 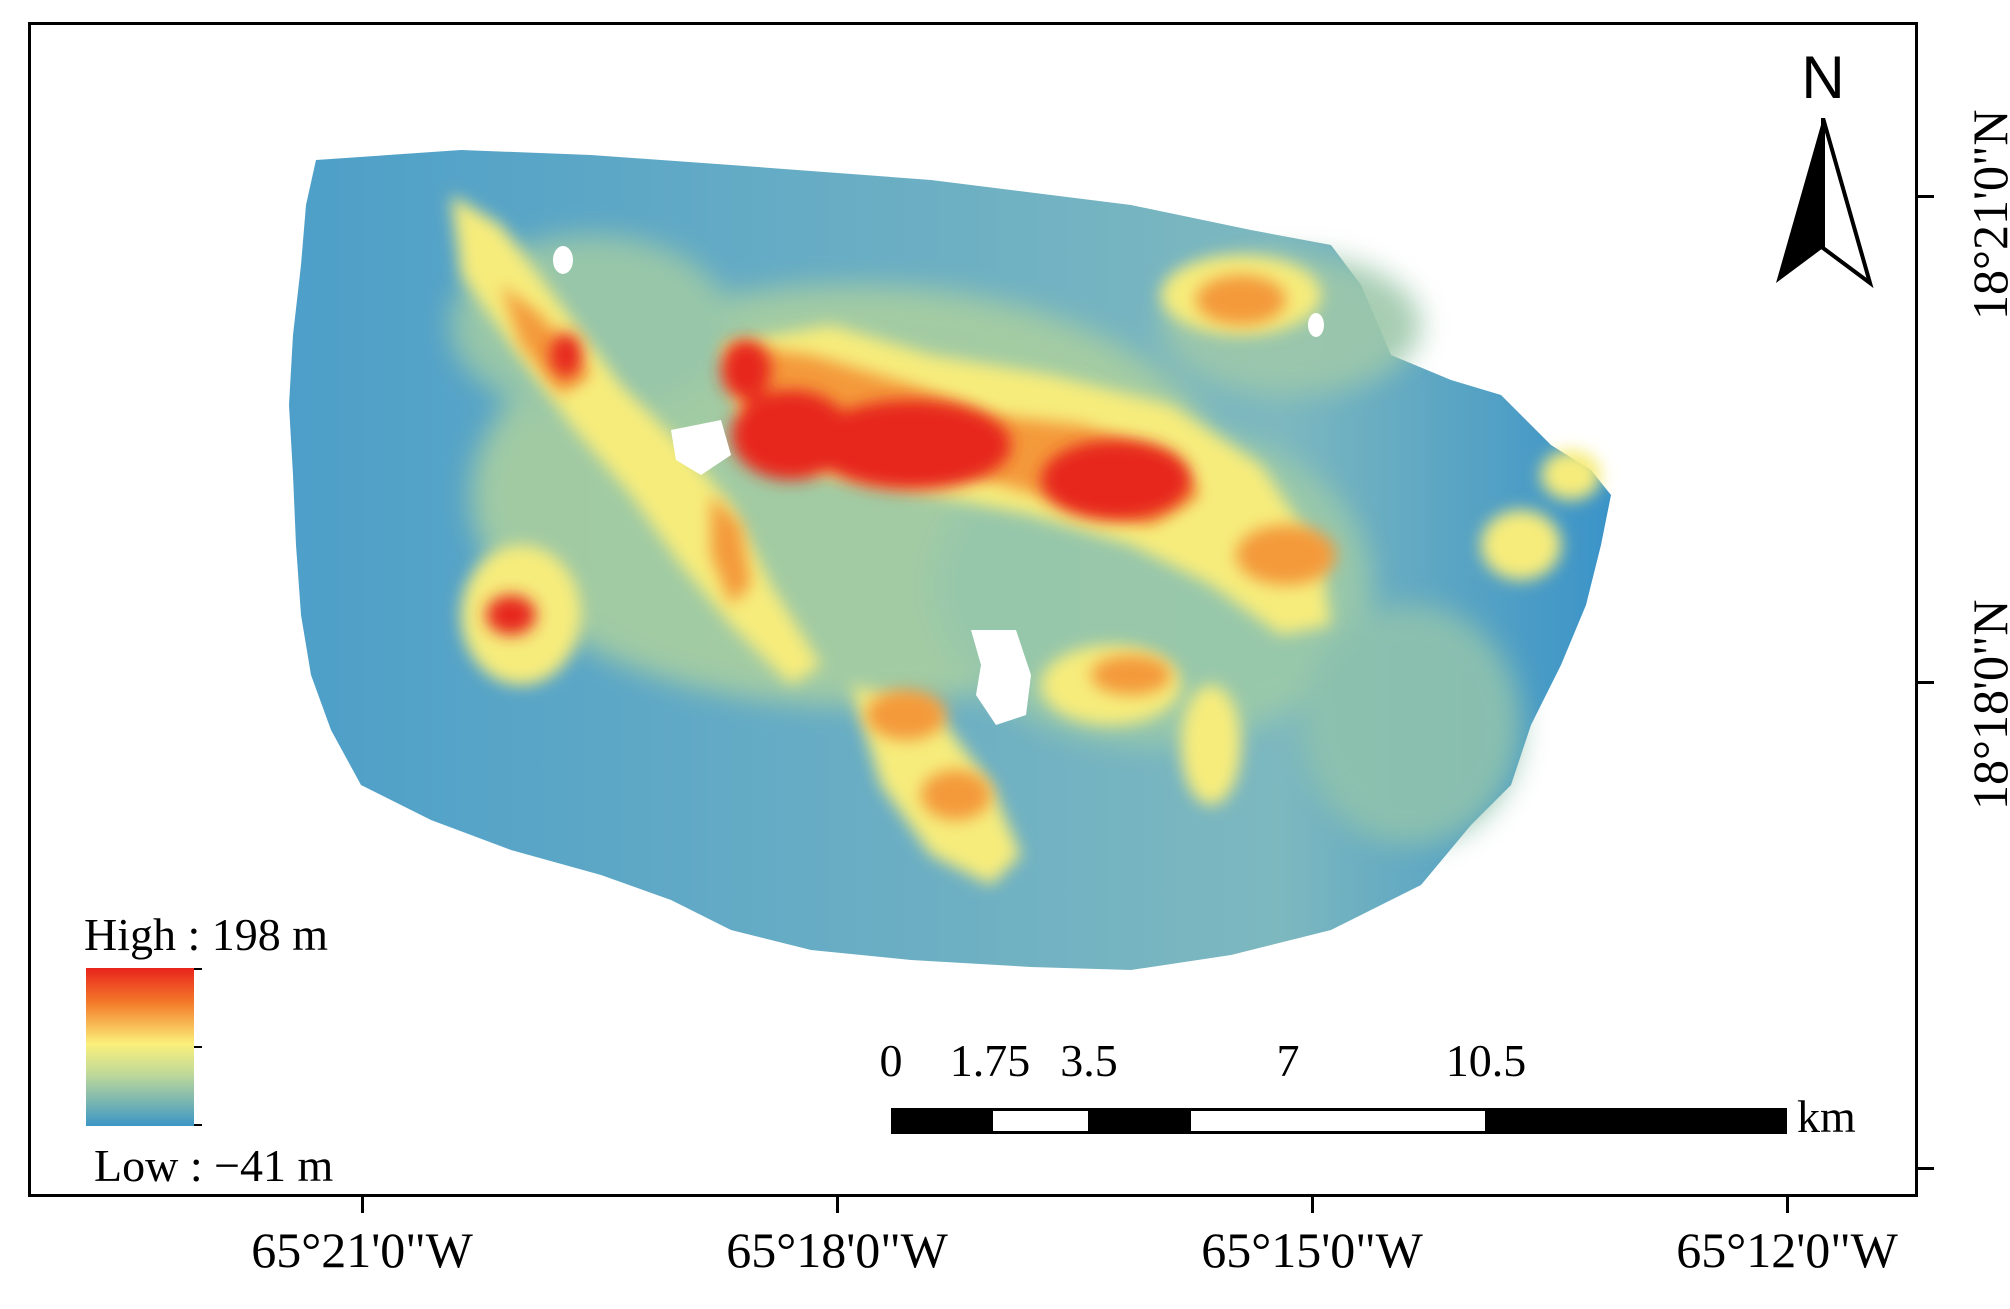 What do you see at coordinates (1986, 214) in the screenshot?
I see `latitude-label: 18°21'0"N` at bounding box center [1986, 214].